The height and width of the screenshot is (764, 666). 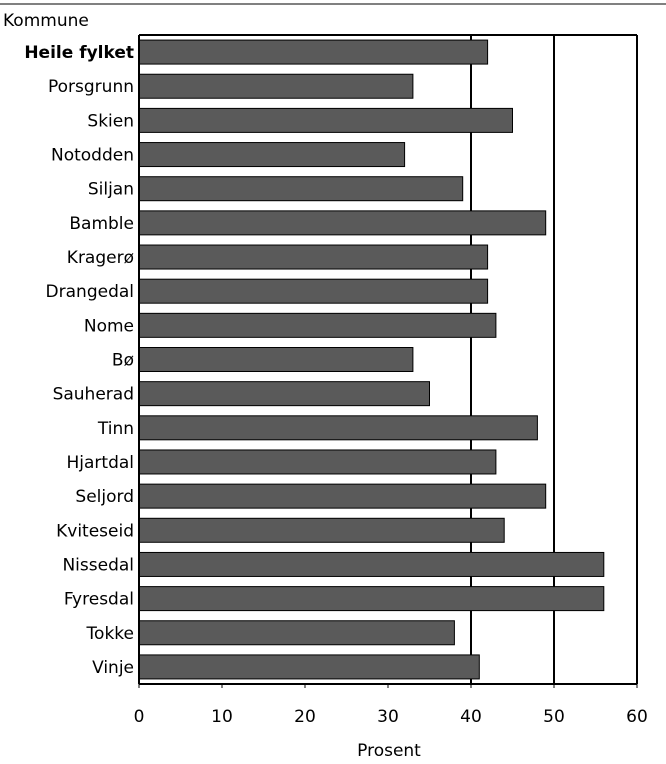 What do you see at coordinates (111, 190) in the screenshot?
I see `category-label: Siljan` at bounding box center [111, 190].